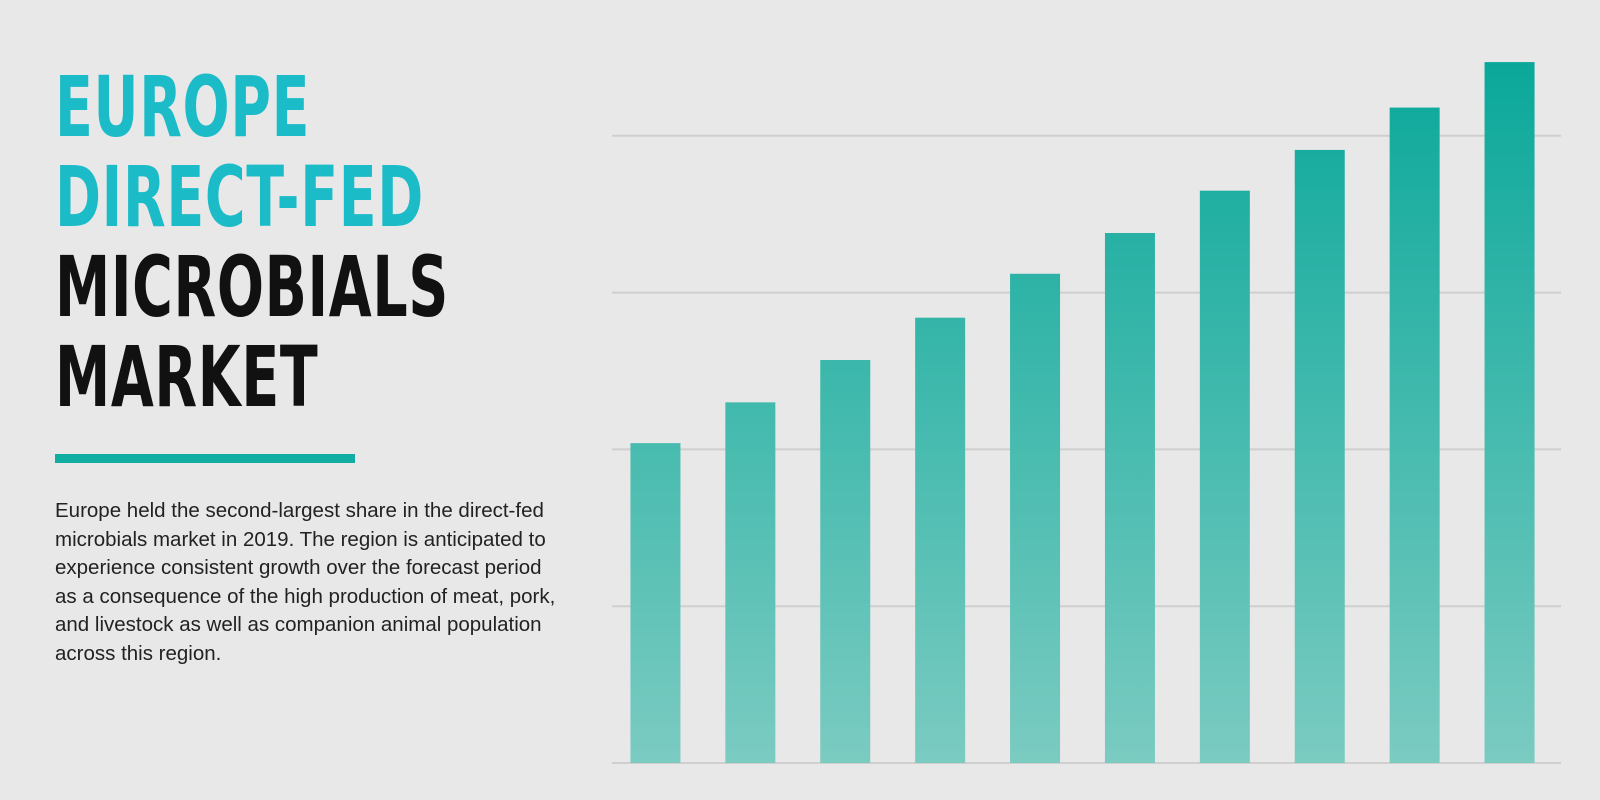 The height and width of the screenshot is (800, 1600). What do you see at coordinates (205, 458) in the screenshot?
I see `divider` at bounding box center [205, 458].